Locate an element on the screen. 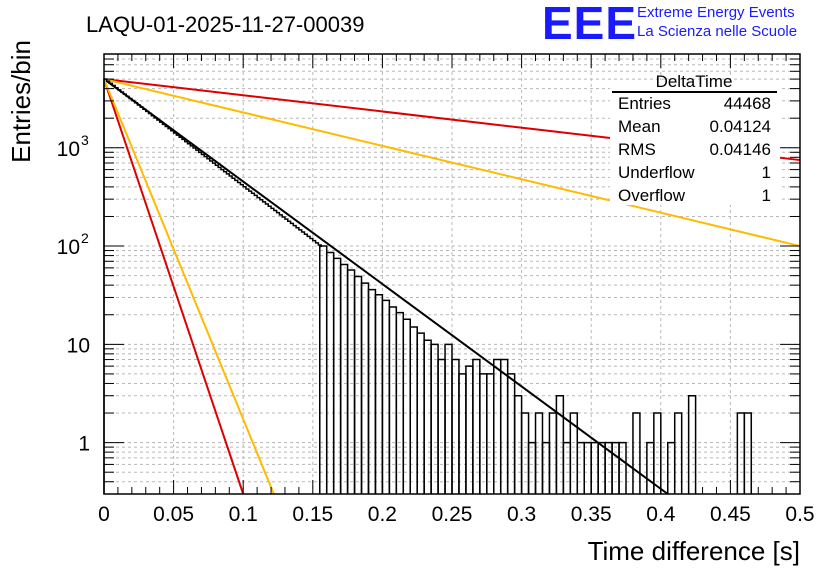  chart-title: LAQU-01-2025-11-27-00039 is located at coordinates (225, 24).